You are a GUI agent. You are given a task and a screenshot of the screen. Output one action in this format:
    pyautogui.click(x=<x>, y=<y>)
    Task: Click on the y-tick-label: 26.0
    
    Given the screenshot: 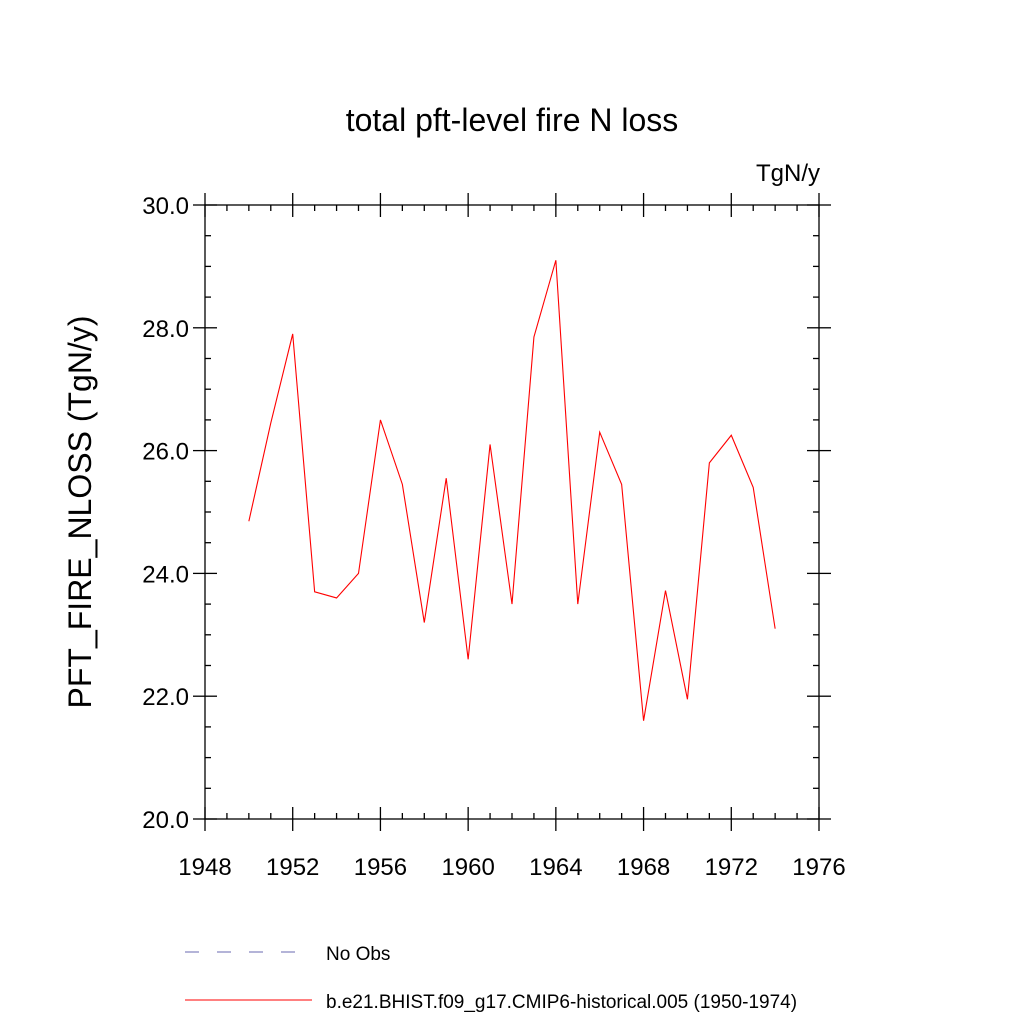 What is the action you would take?
    pyautogui.click(x=165, y=452)
    